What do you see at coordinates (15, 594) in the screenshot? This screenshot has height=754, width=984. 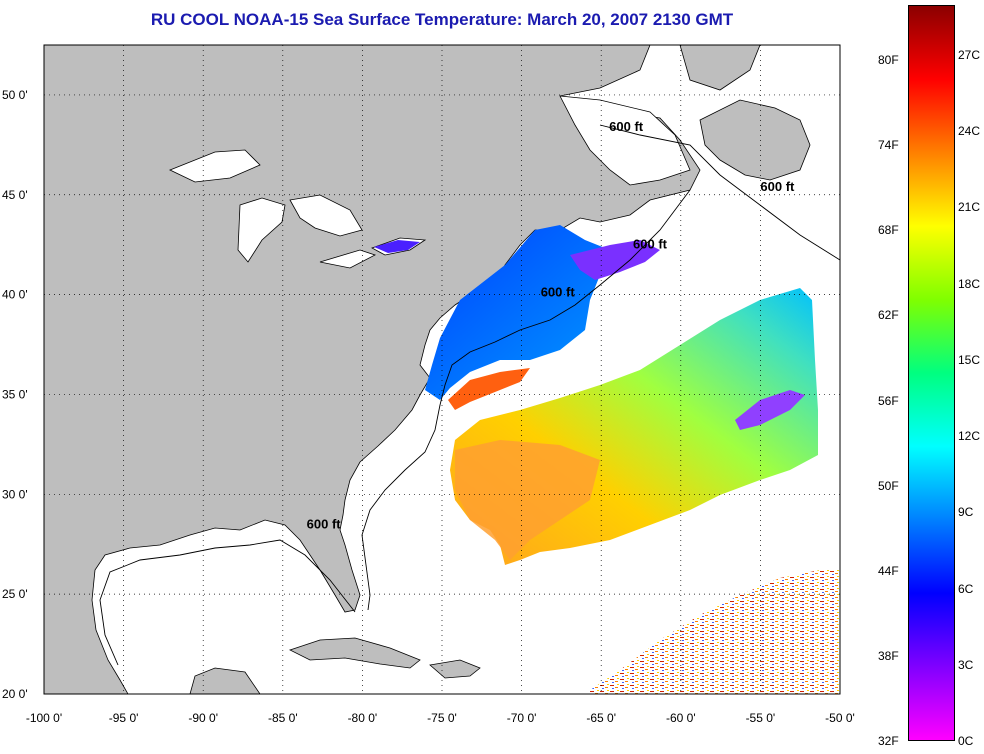 I see `y-tick-label: 25 0'` at bounding box center [15, 594].